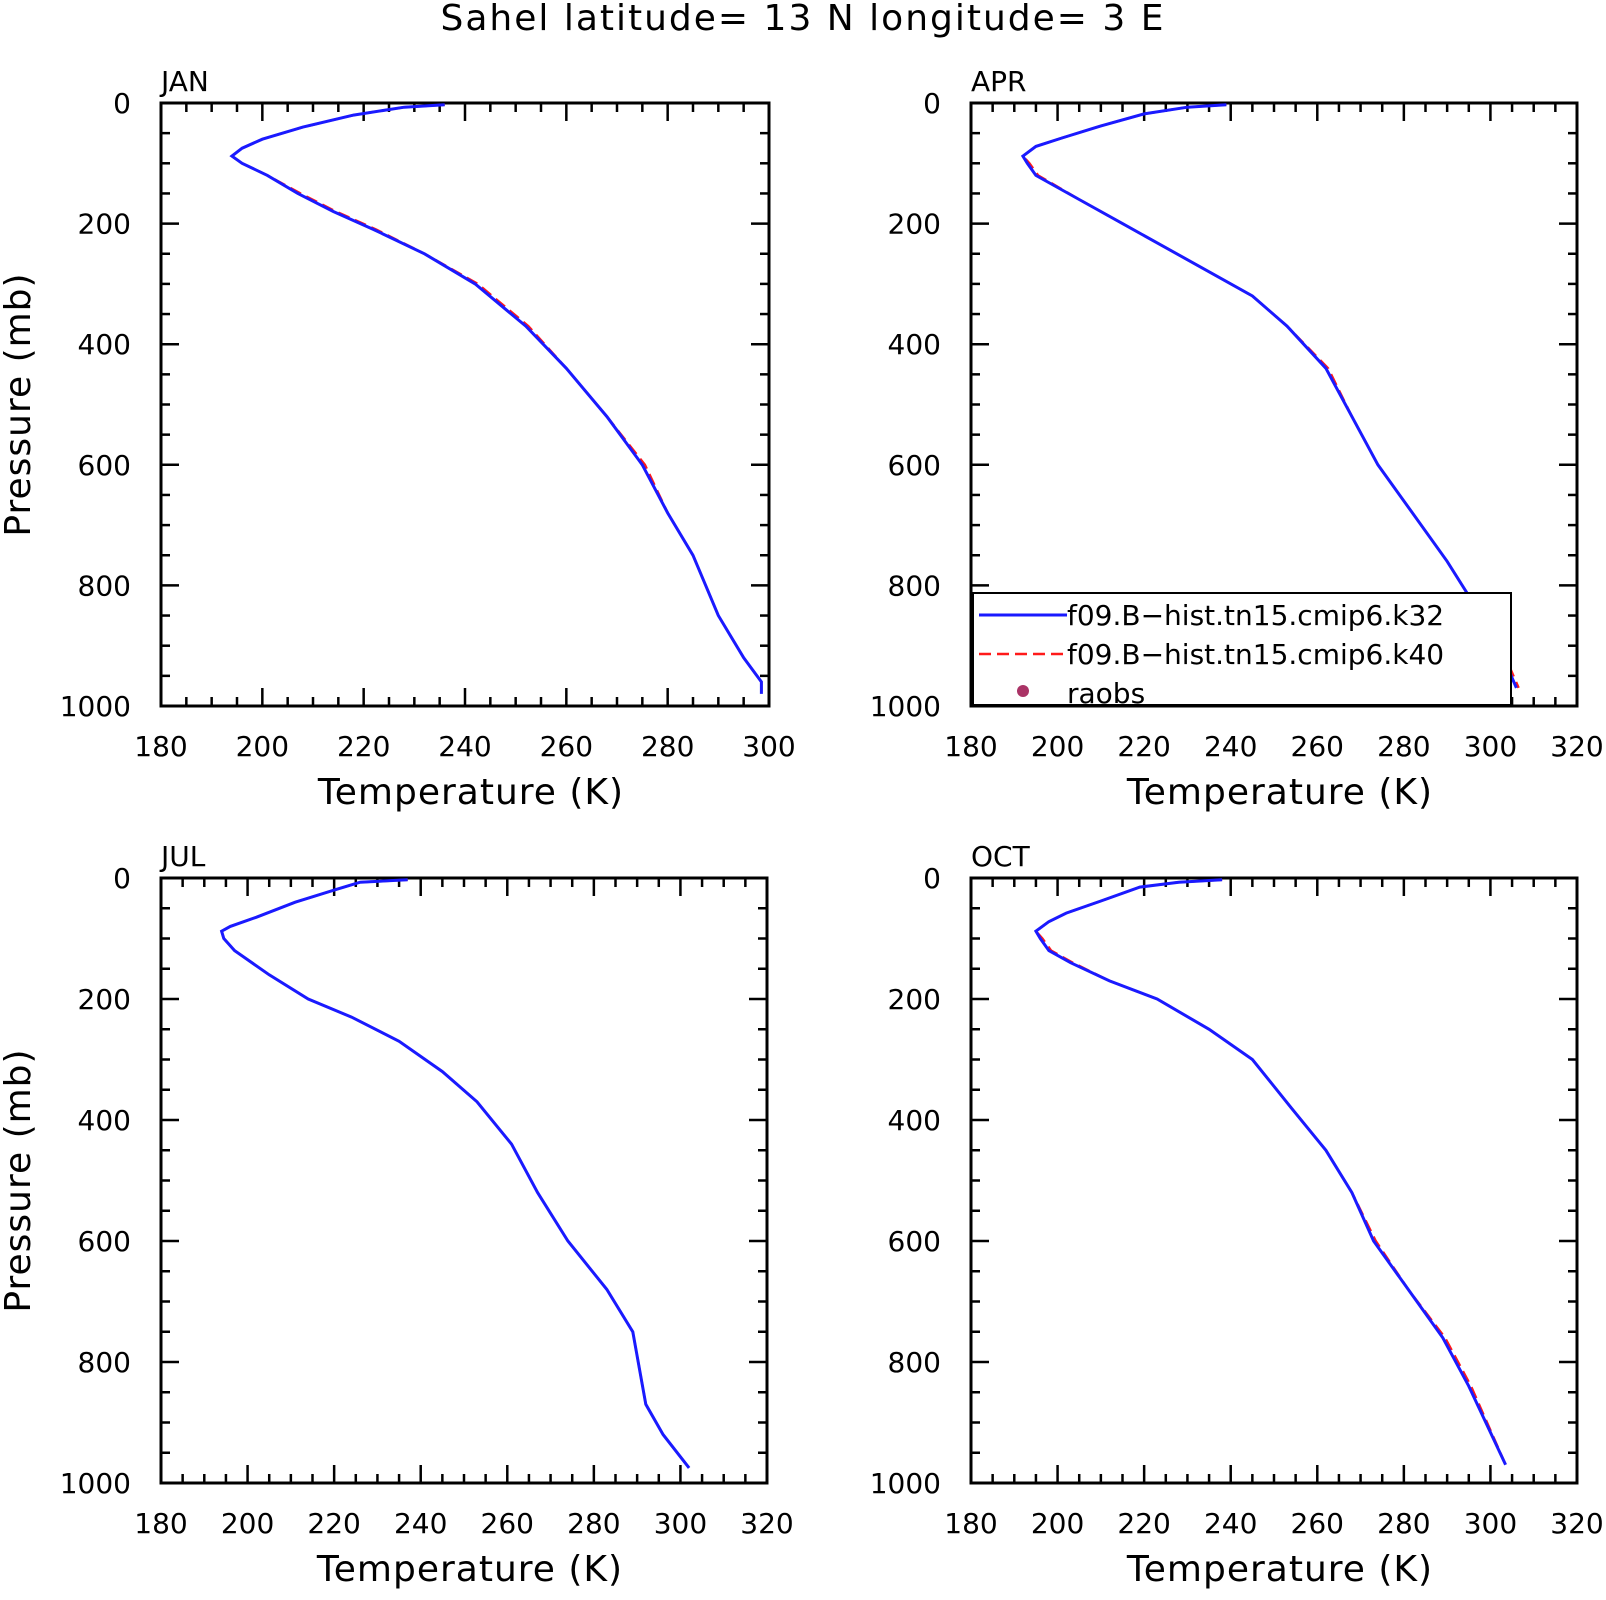 The height and width of the screenshot is (1600, 1606). What do you see at coordinates (999, 81) in the screenshot?
I see `panel-title: APR` at bounding box center [999, 81].